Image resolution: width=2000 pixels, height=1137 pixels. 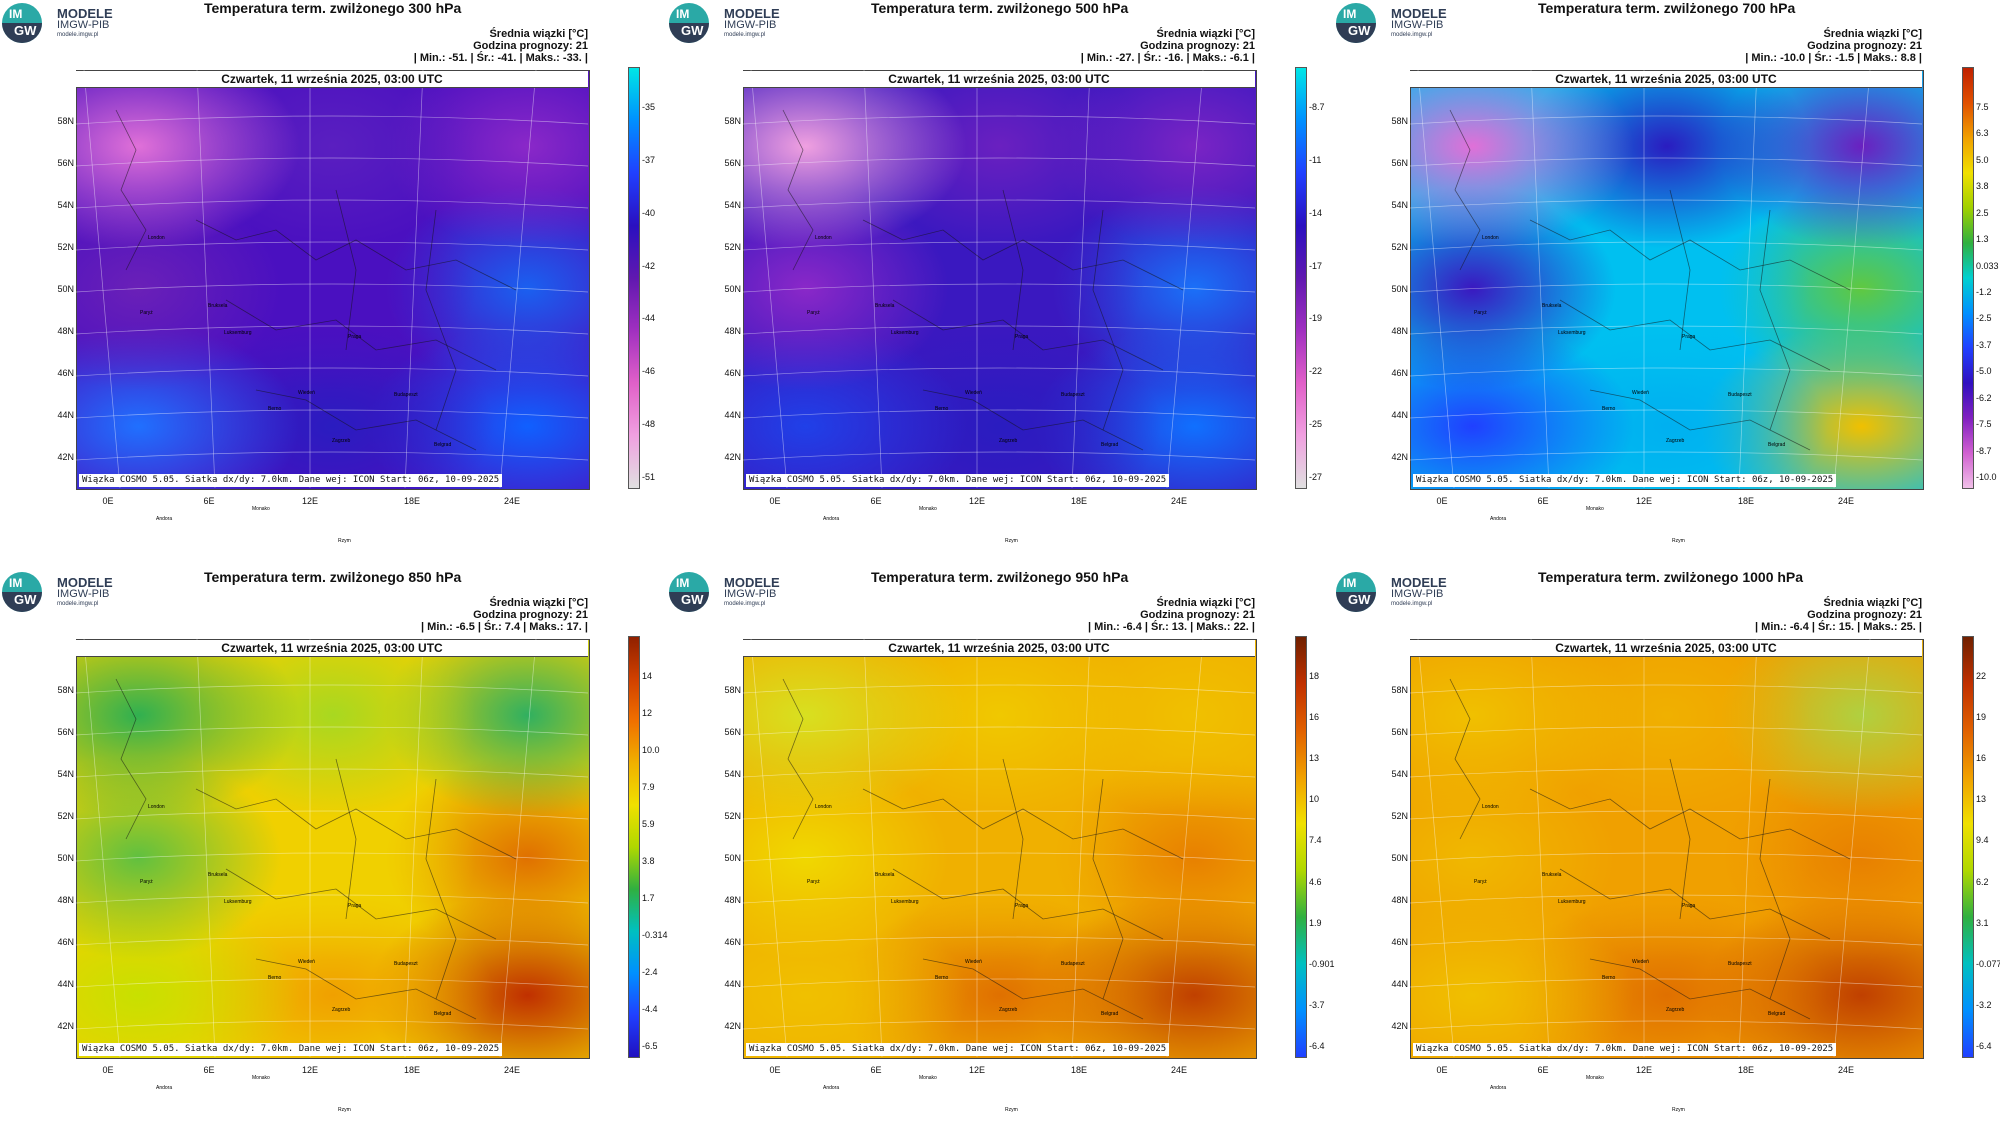 I want to click on colorbar-tick-label: 12, so click(x=647, y=713).